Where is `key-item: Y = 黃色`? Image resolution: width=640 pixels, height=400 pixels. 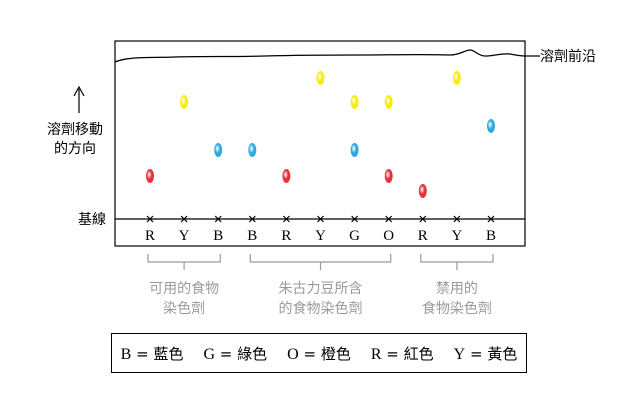 key-item: Y = 黃色 is located at coordinates (486, 353).